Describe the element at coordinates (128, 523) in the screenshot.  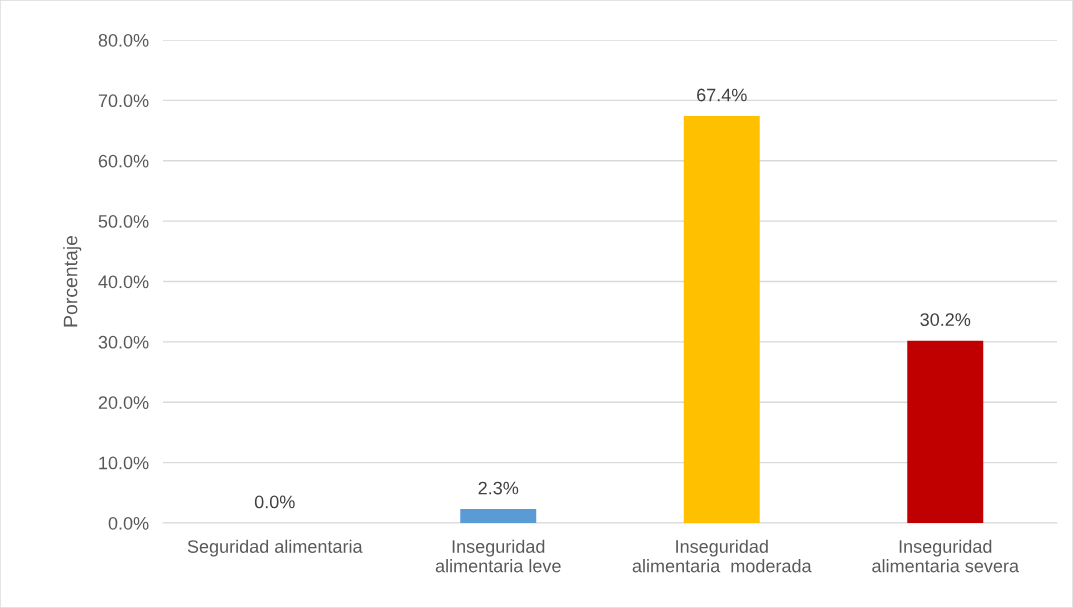
I see `y-tick-label: 0.0%` at that location.